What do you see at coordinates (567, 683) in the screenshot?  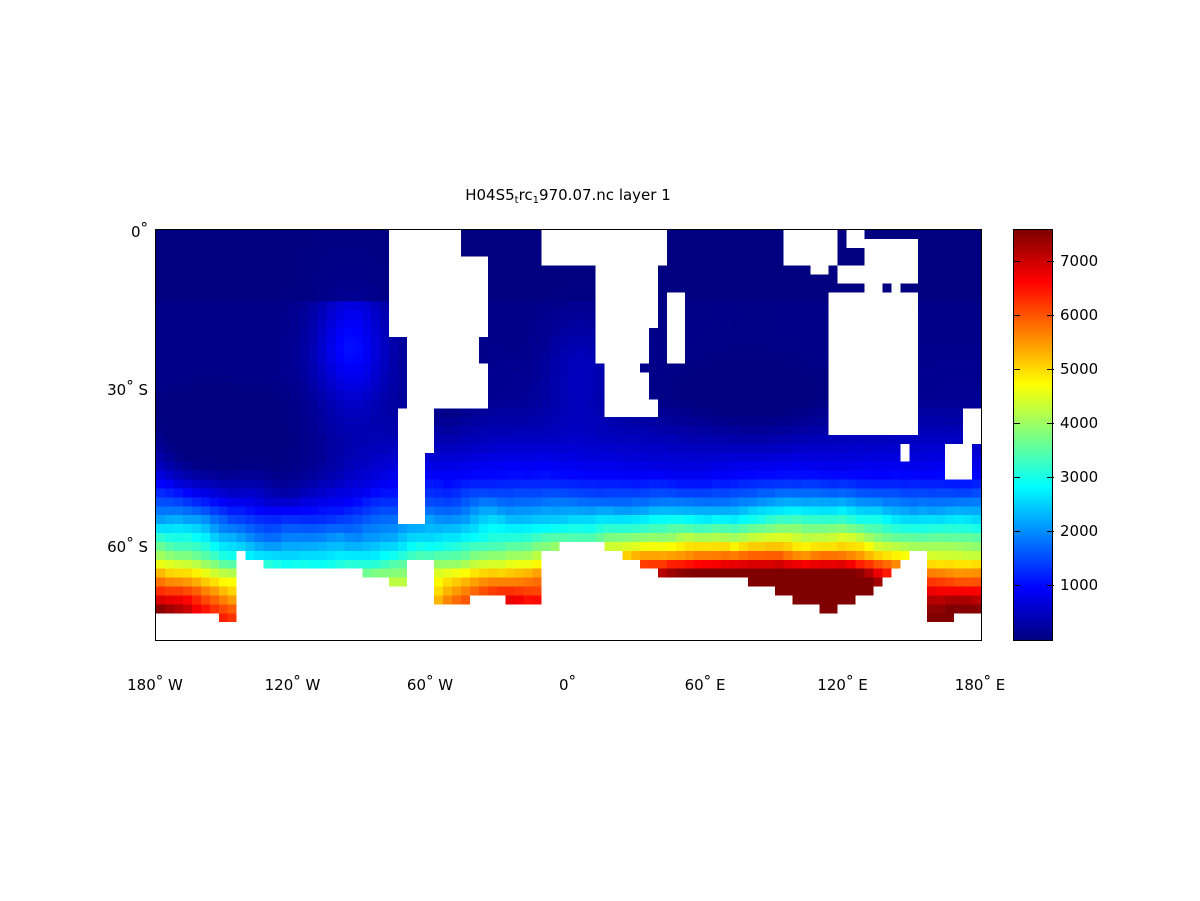 I see `x-tick-label: 0°` at bounding box center [567, 683].